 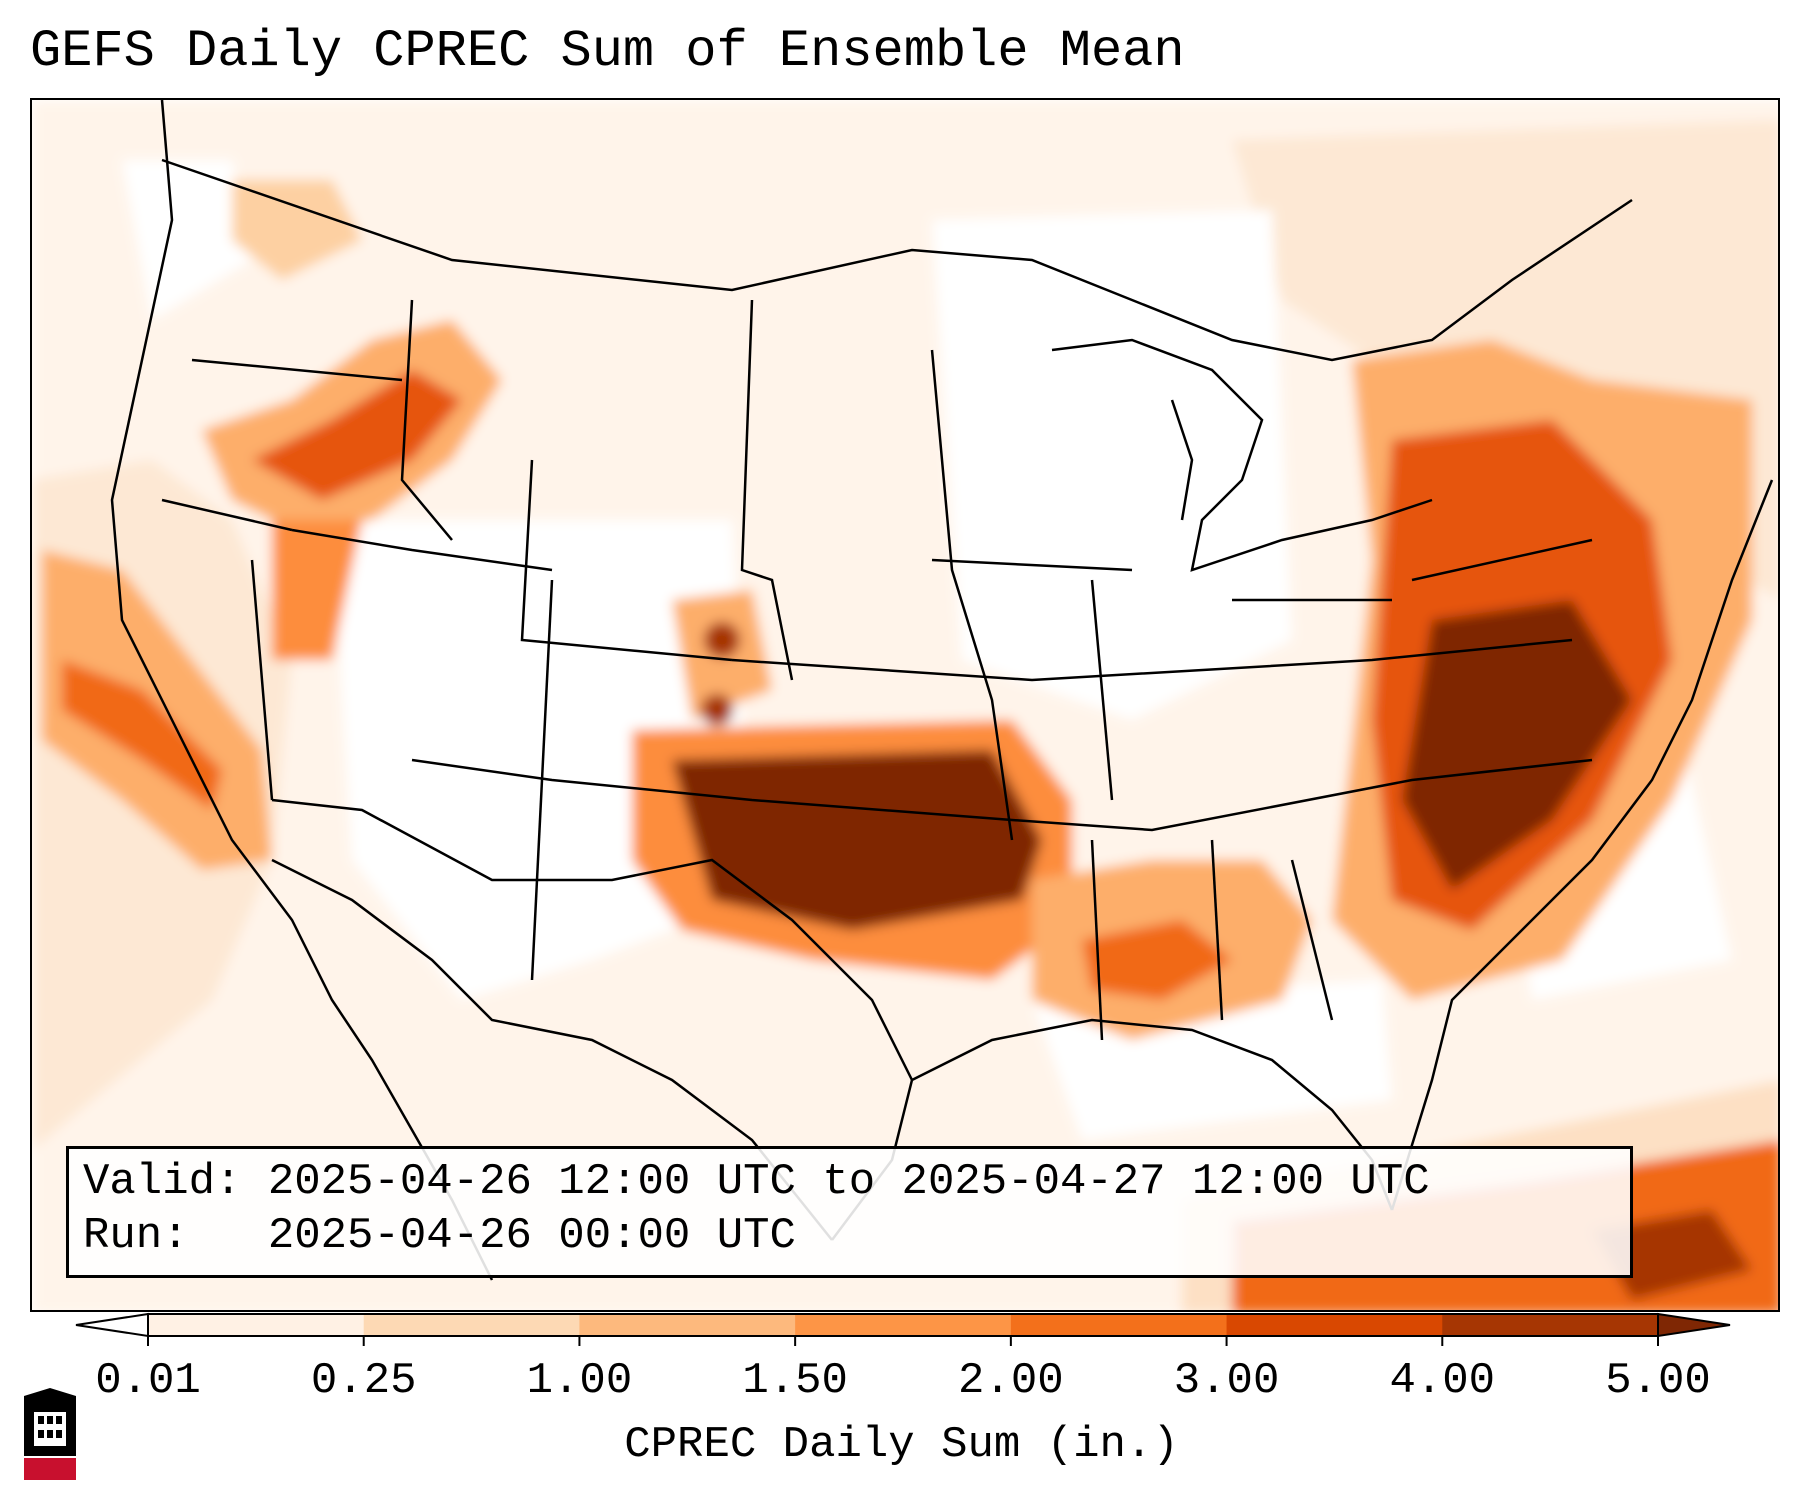 I want to click on colorbar-under-arrow, so click(x=112, y=1325).